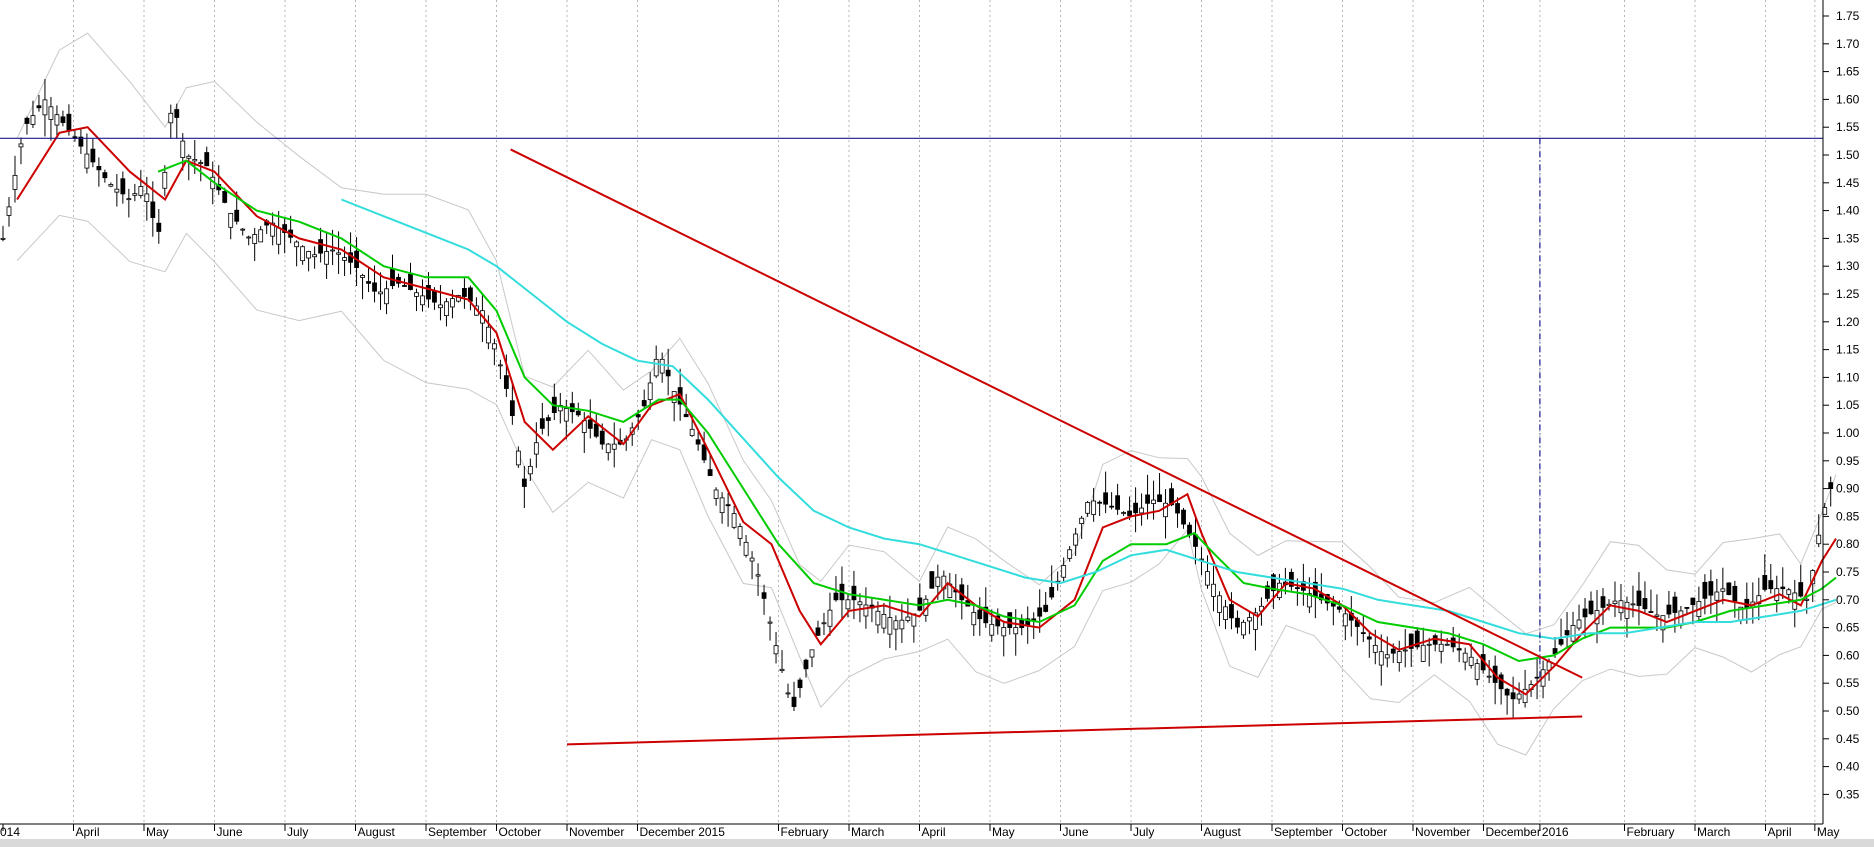 The height and width of the screenshot is (847, 1874). What do you see at coordinates (1848, 739) in the screenshot?
I see `y-tick-label: 0.45` at bounding box center [1848, 739].